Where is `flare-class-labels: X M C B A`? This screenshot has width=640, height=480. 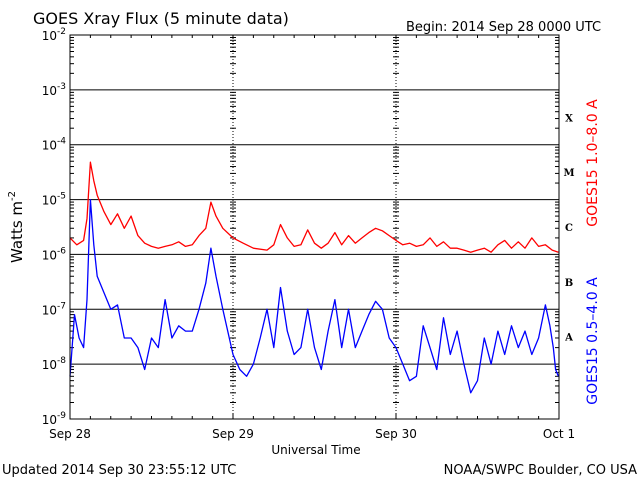 flare-class-labels: X M C B A is located at coordinates (568, 228).